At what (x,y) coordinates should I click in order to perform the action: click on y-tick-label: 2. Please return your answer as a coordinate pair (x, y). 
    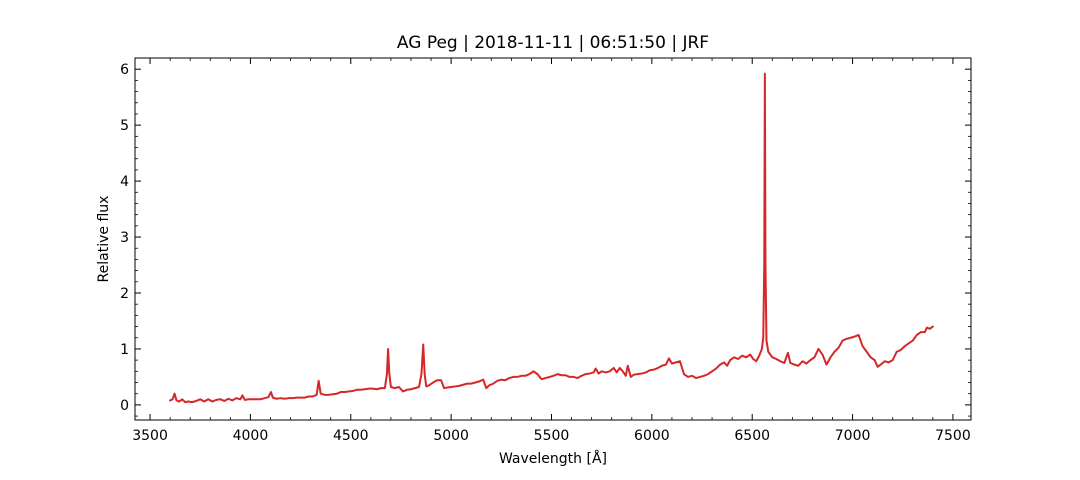
    Looking at the image, I should click on (124, 294).